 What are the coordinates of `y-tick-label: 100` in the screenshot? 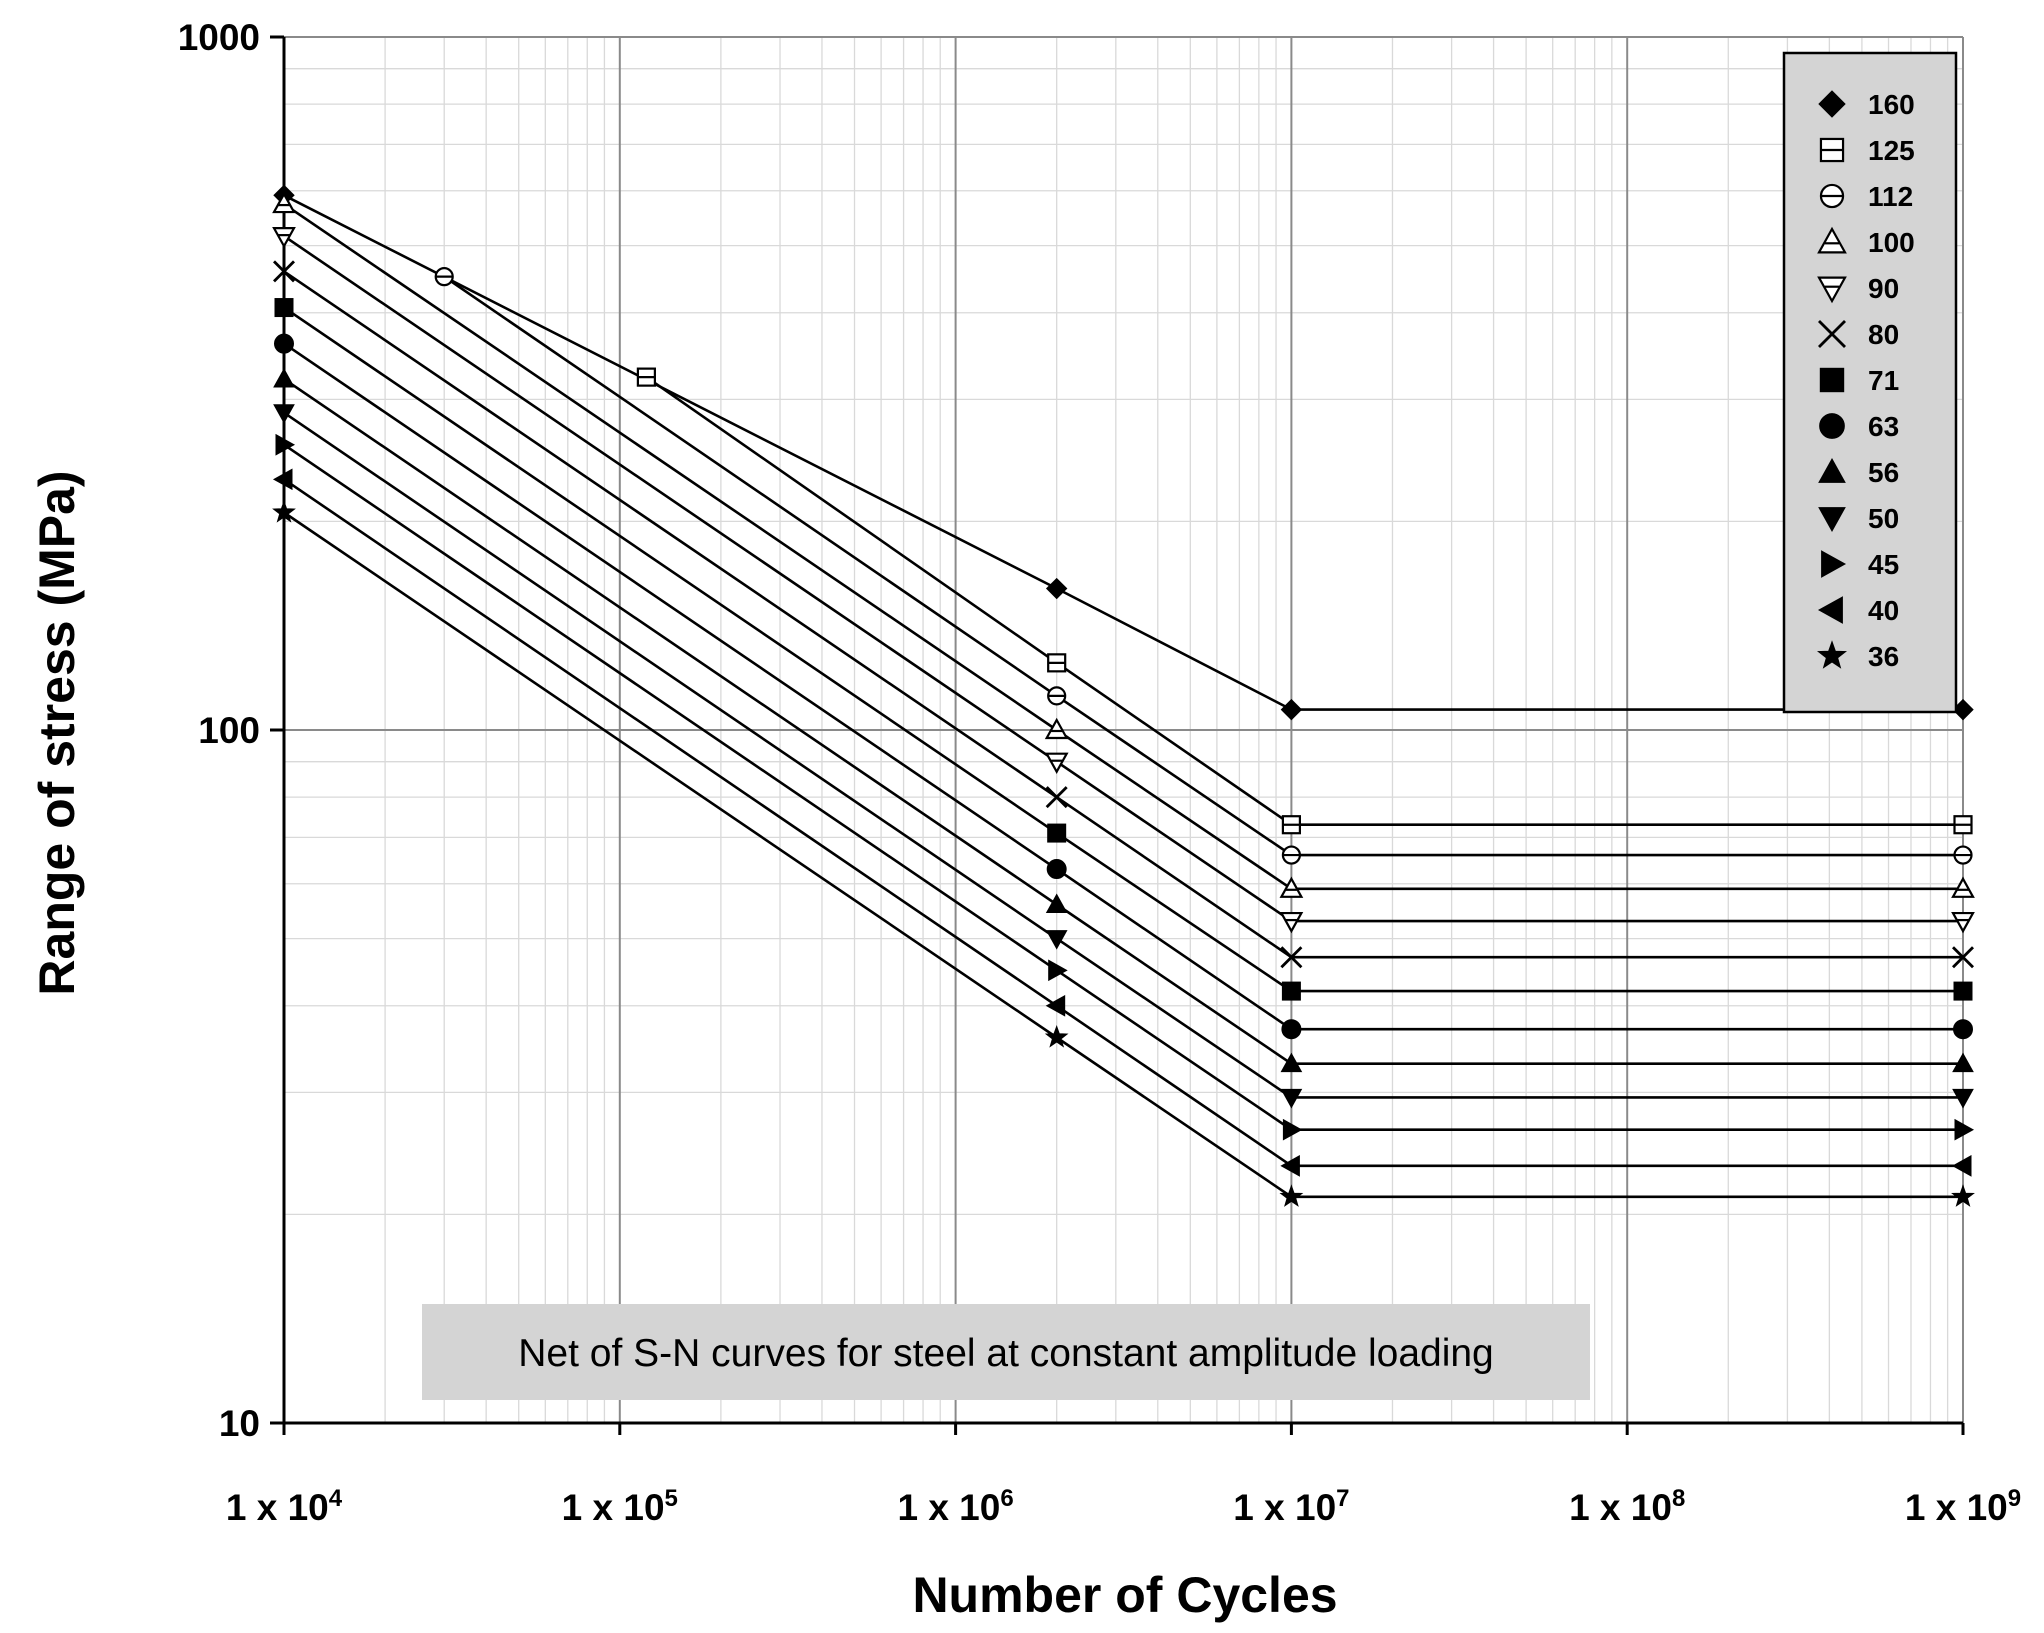 It's located at (229, 730).